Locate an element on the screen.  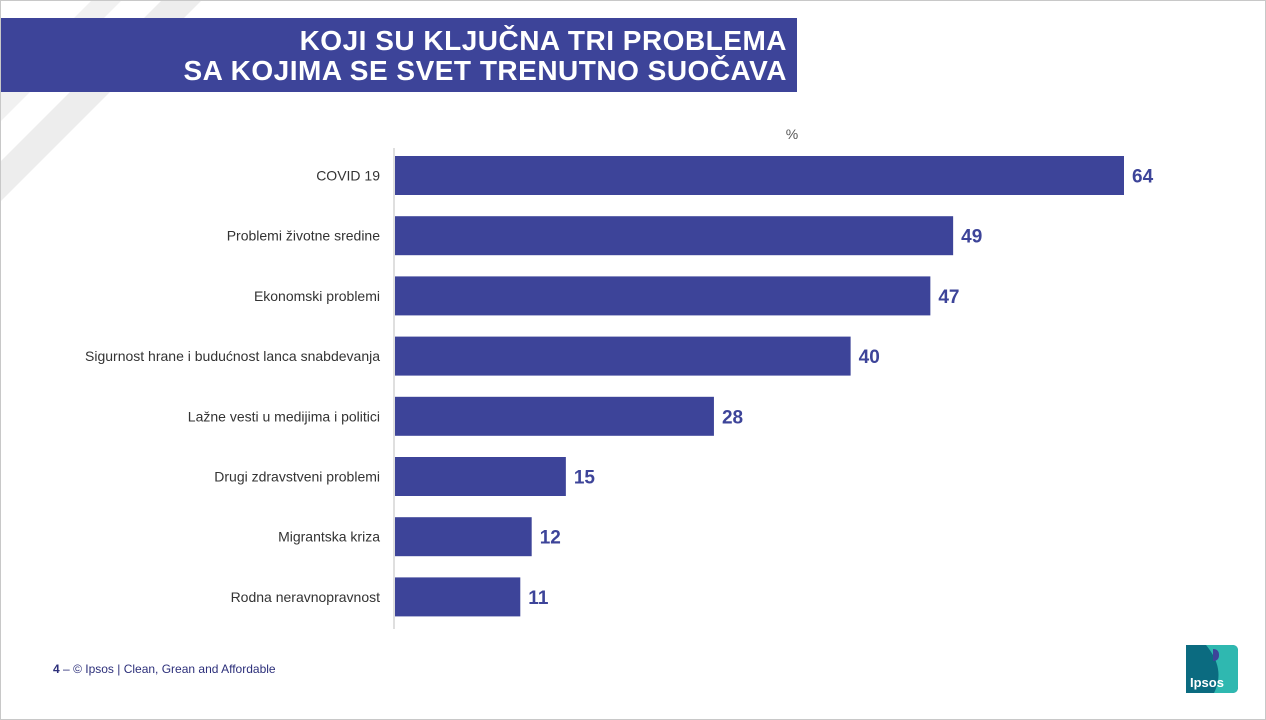
footer-text: © Ipsos | Clean, Grean and Affordable is located at coordinates (174, 669).